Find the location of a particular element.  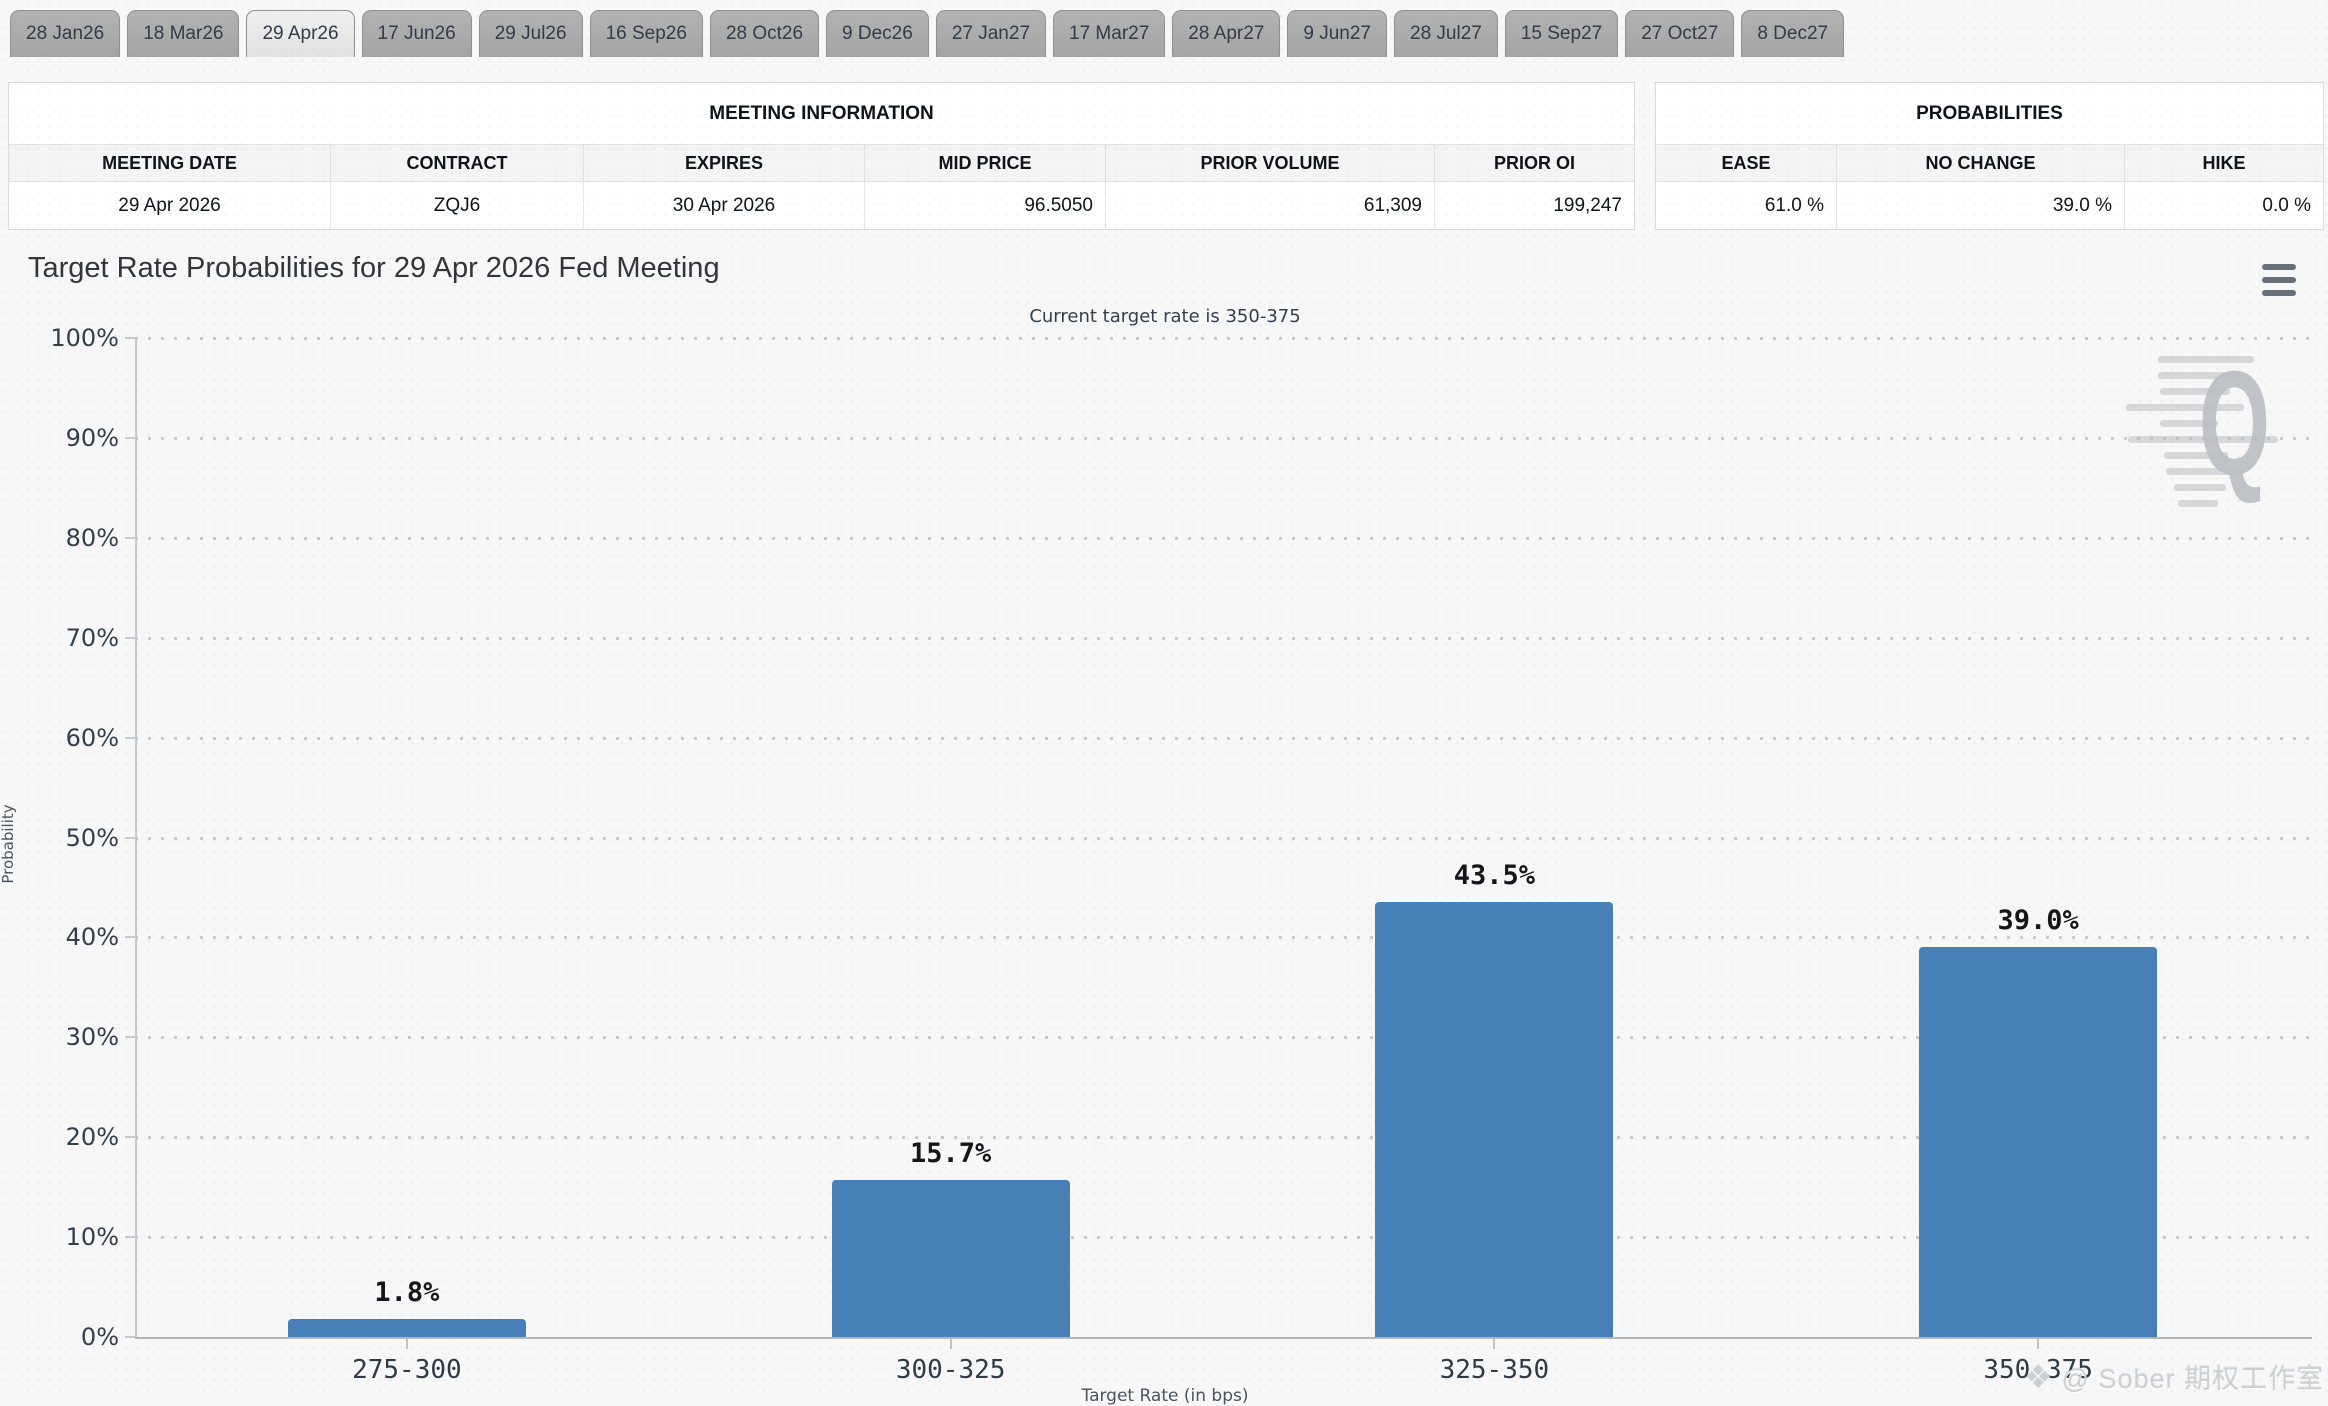

y-tick-30pct is located at coordinates (130, 1037).